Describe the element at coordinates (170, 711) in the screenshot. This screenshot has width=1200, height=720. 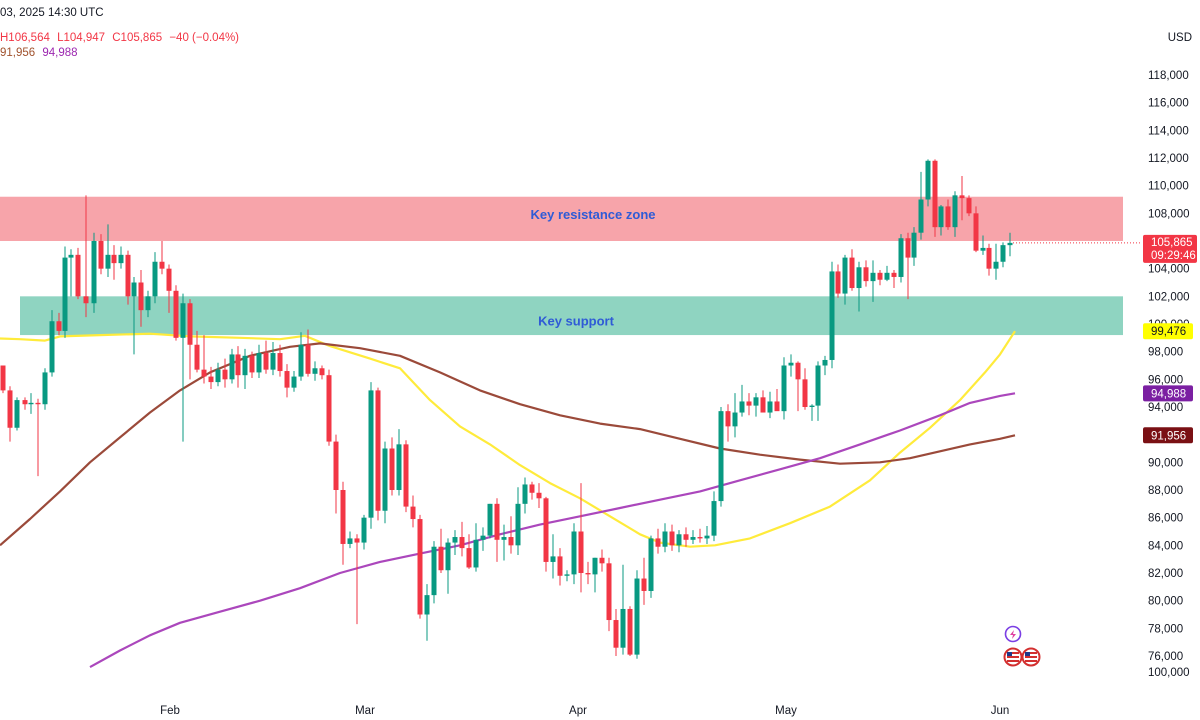
I see `x-tick-label: Feb` at that location.